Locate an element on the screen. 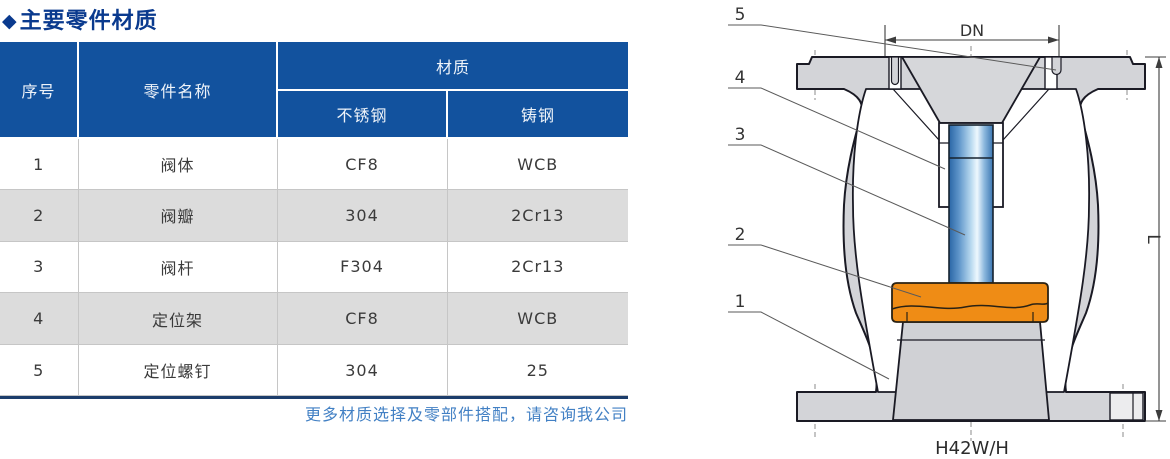  table-cell-part: 阀杆 is located at coordinates (177, 267).